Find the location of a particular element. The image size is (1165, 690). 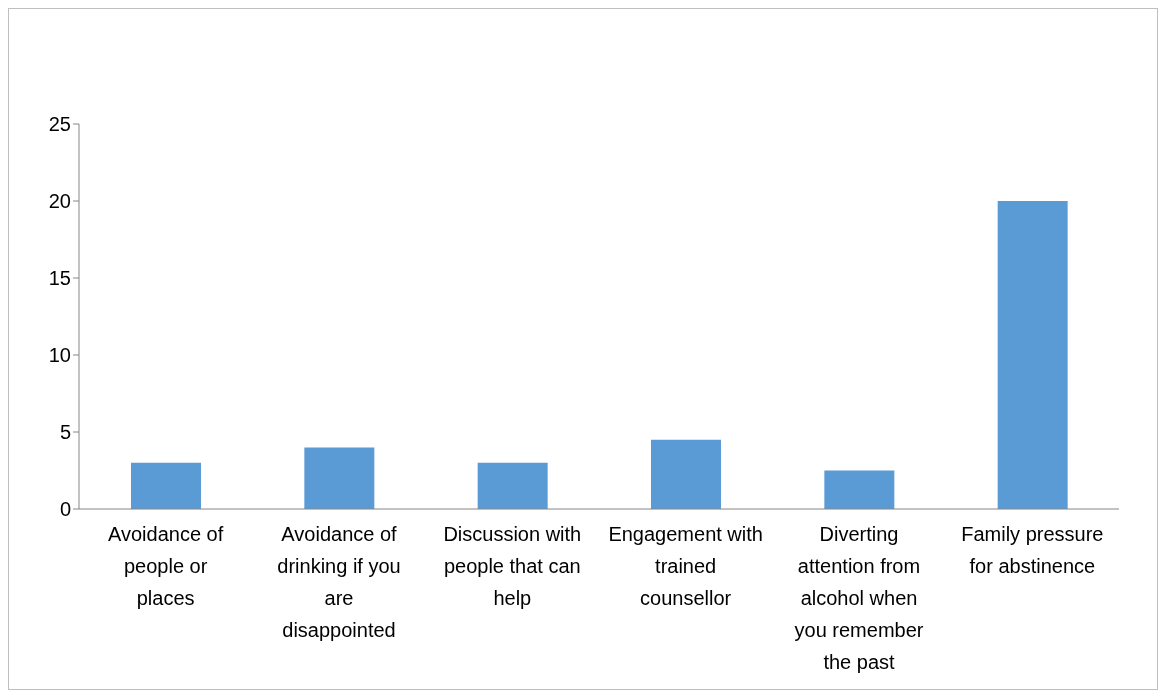

x-tick-label: Avoidance of drinking if you are disappointed is located at coordinates (339, 582).